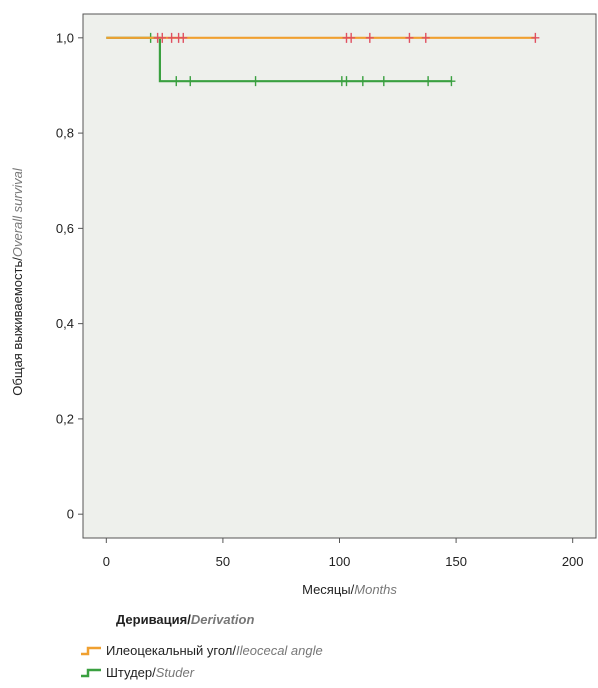  Describe the element at coordinates (65, 228) in the screenshot. I see `y-tick-label: 0,6` at that location.